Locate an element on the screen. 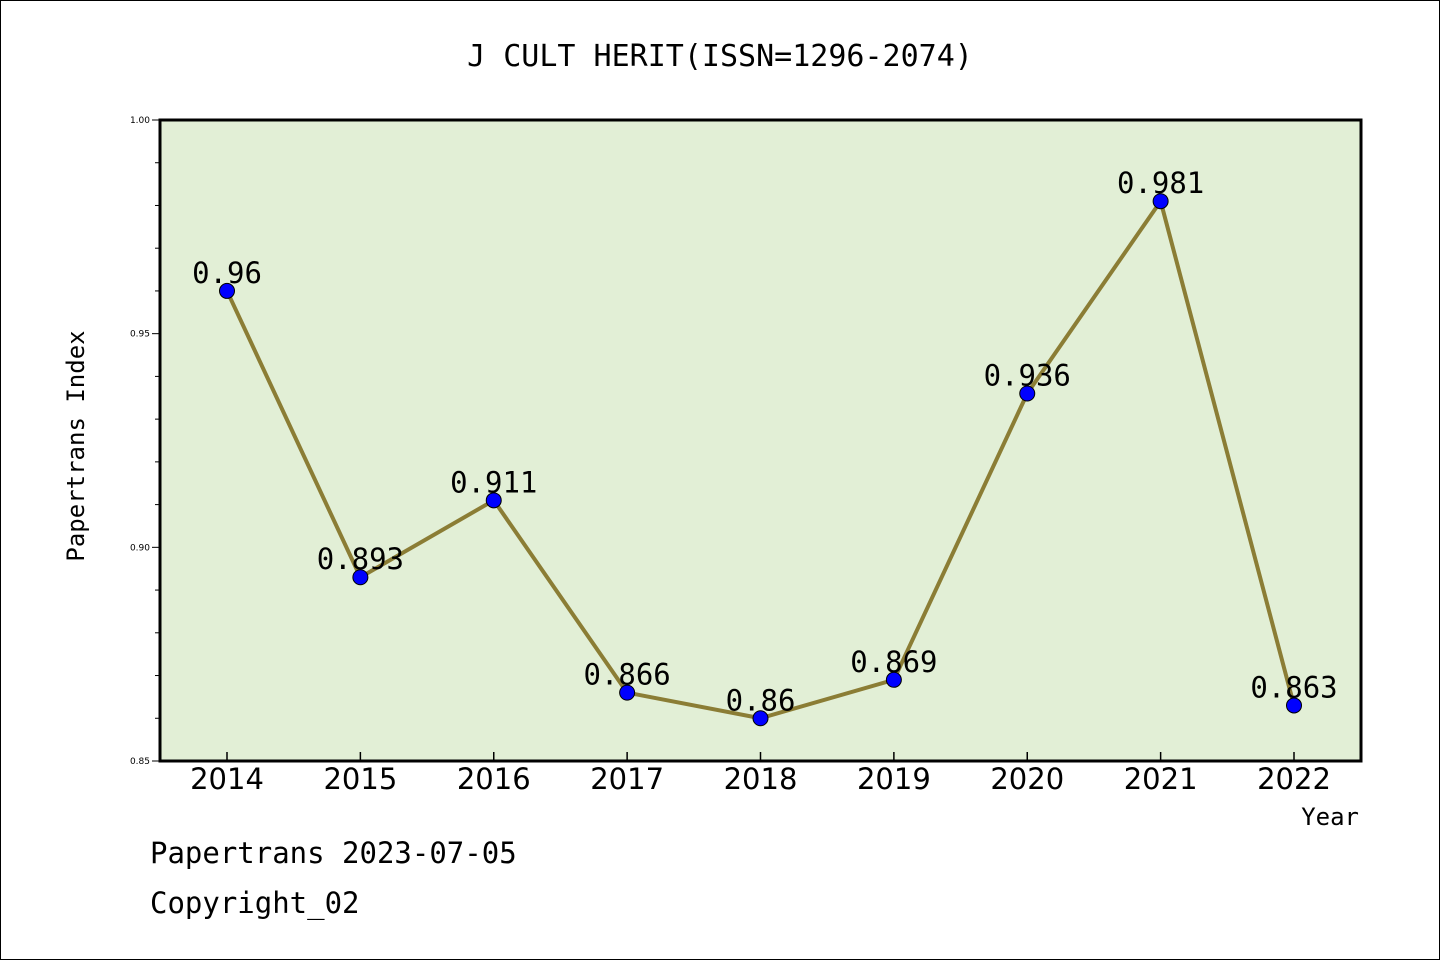 This screenshot has height=960, width=1440. x-axis: 2014 2015 2016 2017 2018 2019 2020 2021 2022 is located at coordinates (760, 774).